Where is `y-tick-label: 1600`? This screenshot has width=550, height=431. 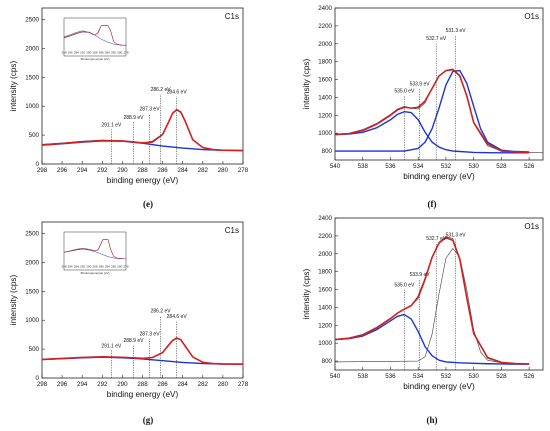 y-tick-label: 1600 is located at coordinates (325, 290).